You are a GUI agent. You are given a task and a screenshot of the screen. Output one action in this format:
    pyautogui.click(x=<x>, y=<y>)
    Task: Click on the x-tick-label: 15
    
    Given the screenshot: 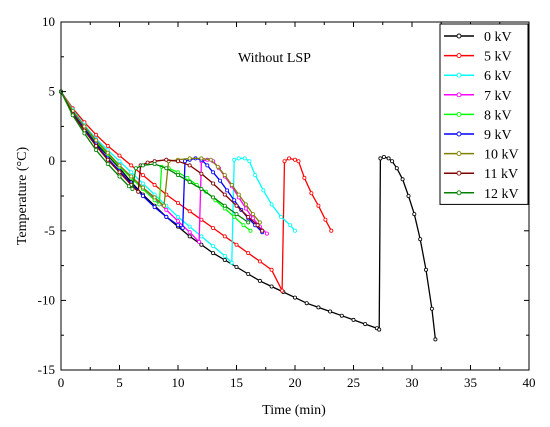 What is the action you would take?
    pyautogui.click(x=236, y=382)
    